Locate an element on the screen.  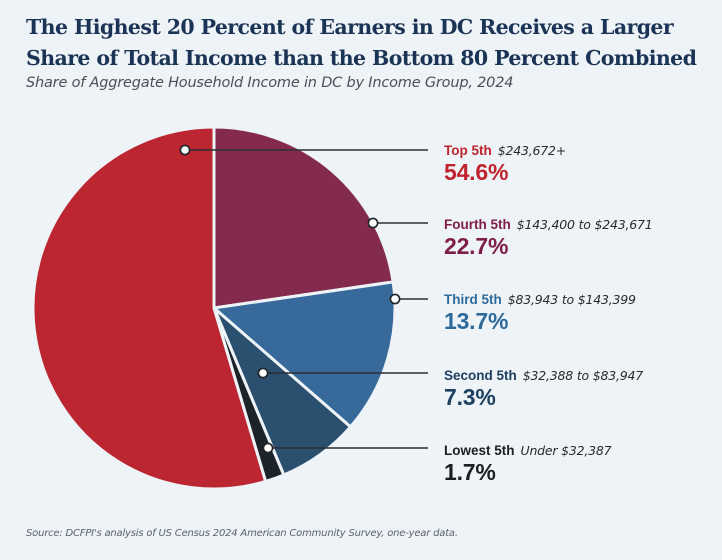
legend-header: Second 5th $32,388 to $83,947 is located at coordinates (543, 375).